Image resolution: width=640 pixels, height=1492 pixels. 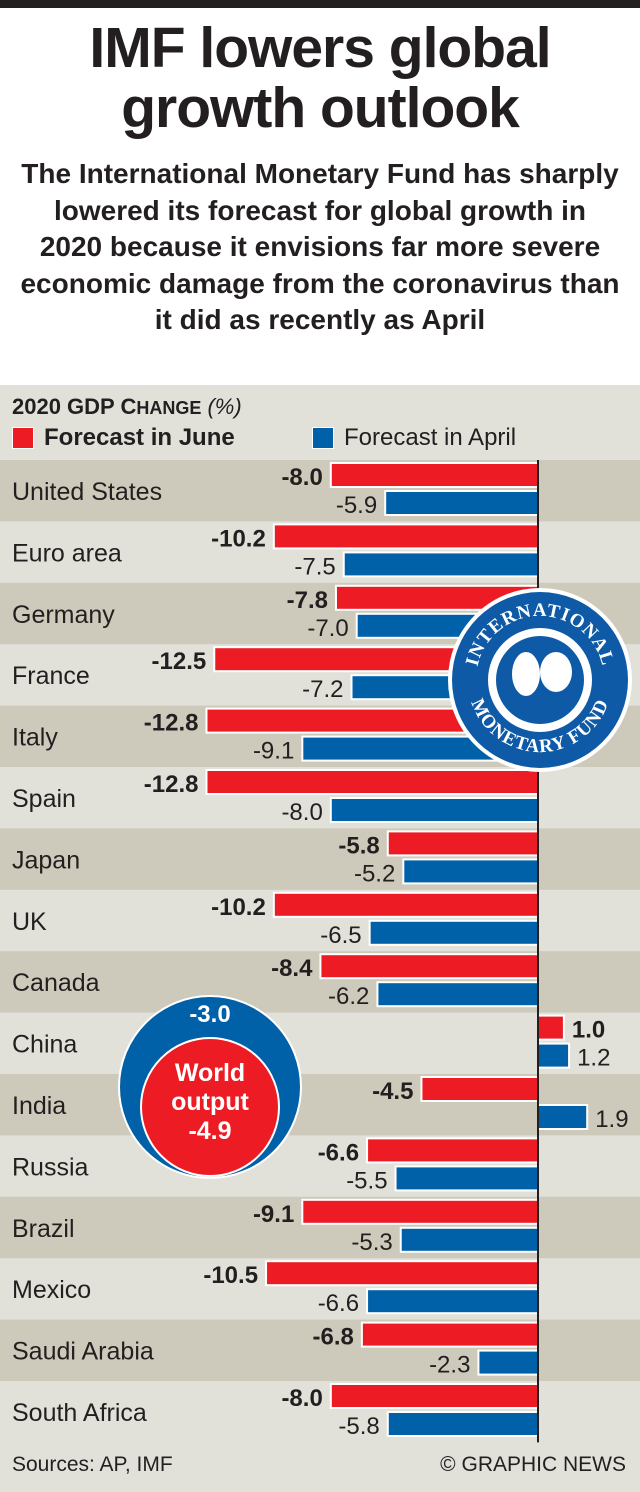 I want to click on category-label: China, so click(x=44, y=1045).